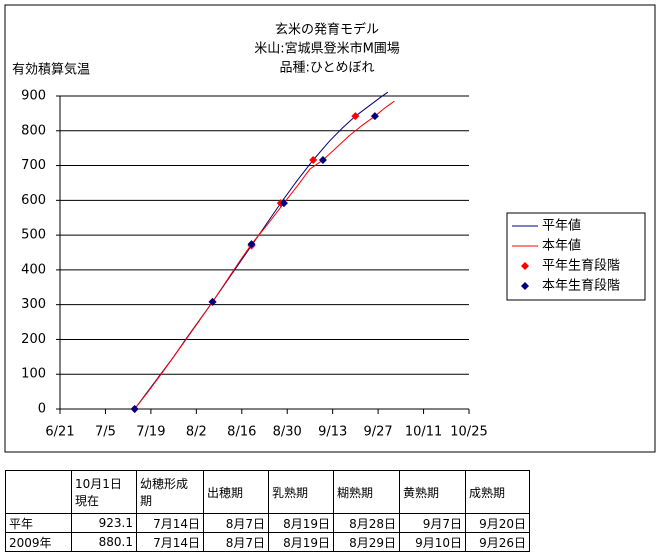  Describe the element at coordinates (287, 432) in the screenshot. I see `x-tick-label: 8/30` at that location.